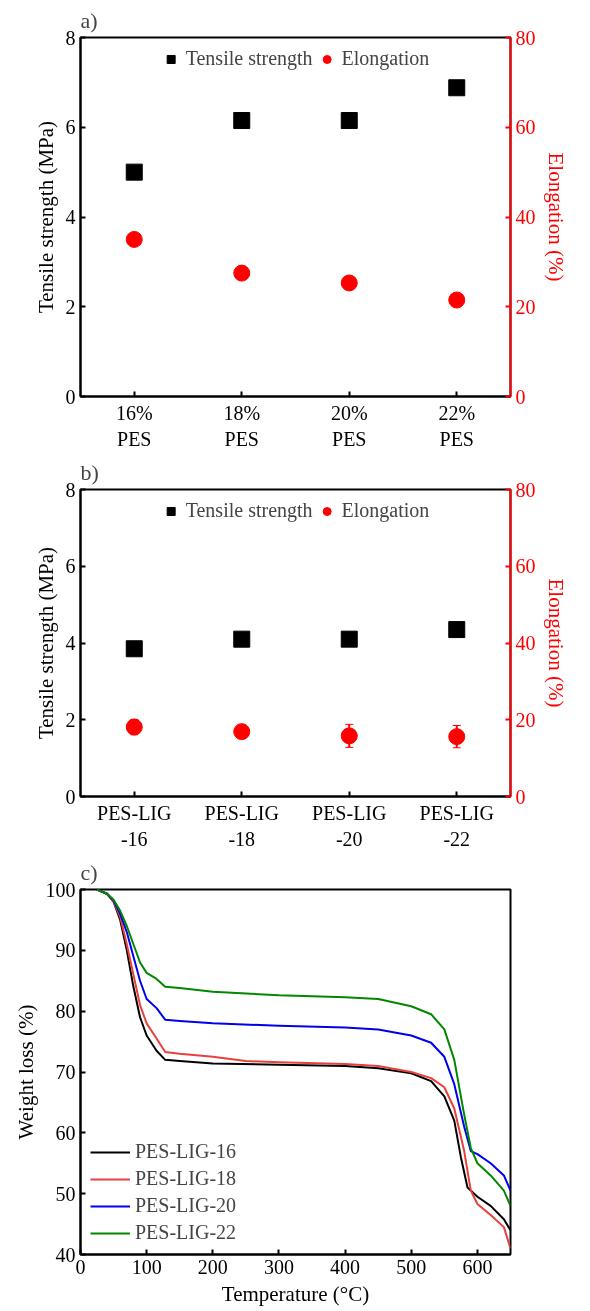  What do you see at coordinates (186, 1232) in the screenshot?
I see `legend-label: PES-LIG-22` at bounding box center [186, 1232].